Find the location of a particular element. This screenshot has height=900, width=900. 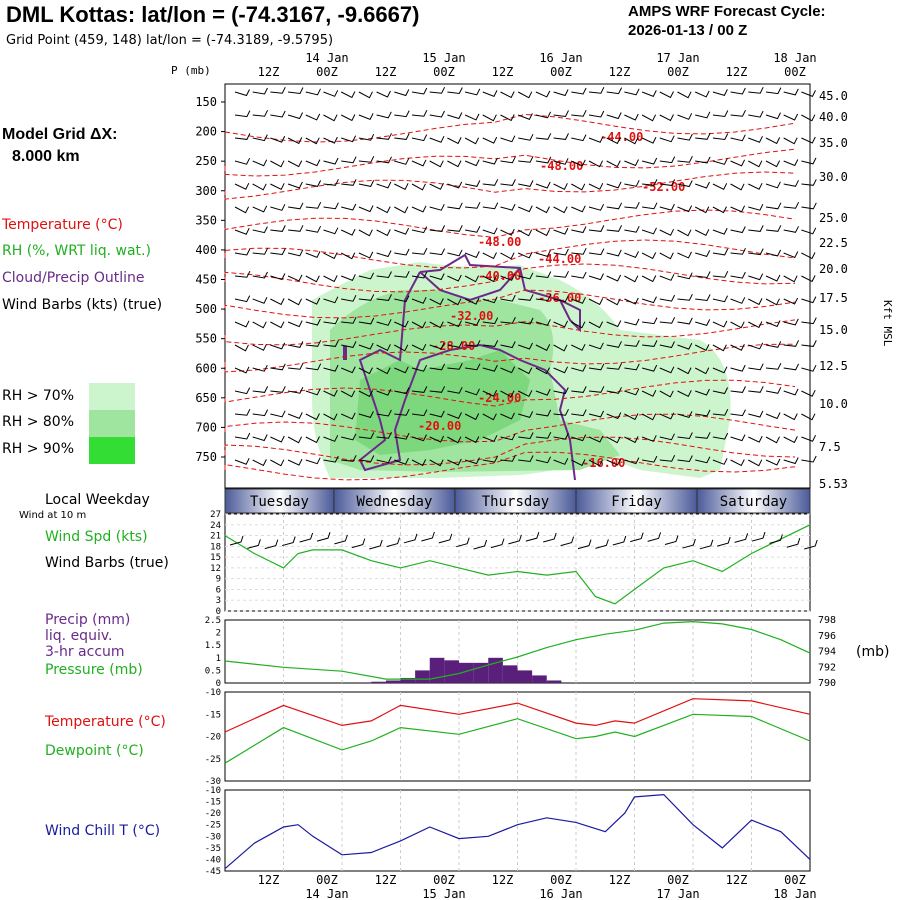

pressure-tick-label: 200 is located at coordinates (206, 132).